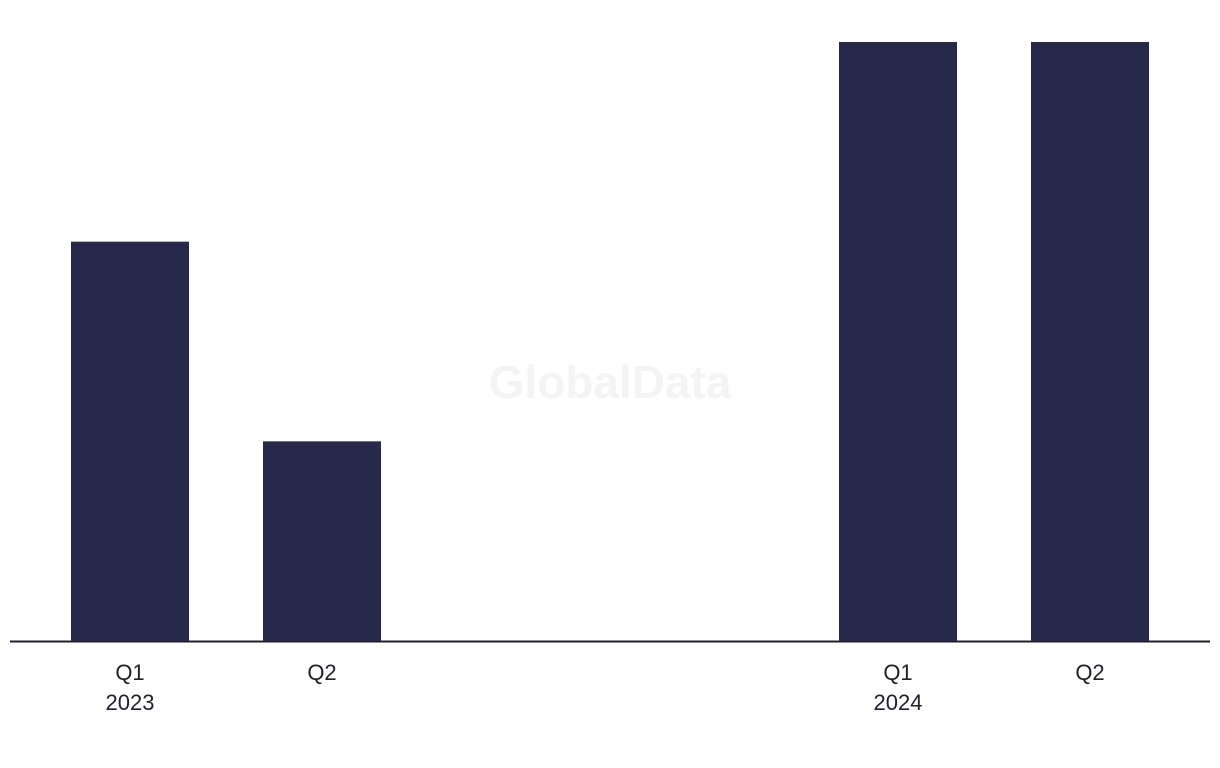 Image resolution: width=1220 pixels, height=768 pixels. Describe the element at coordinates (898, 702) in the screenshot. I see `x-group-label: 2024` at that location.